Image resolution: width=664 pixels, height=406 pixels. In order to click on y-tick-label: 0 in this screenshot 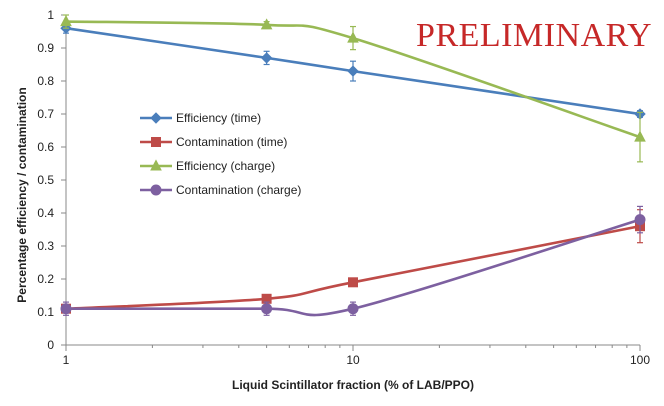, I will do `click(50, 345)`.